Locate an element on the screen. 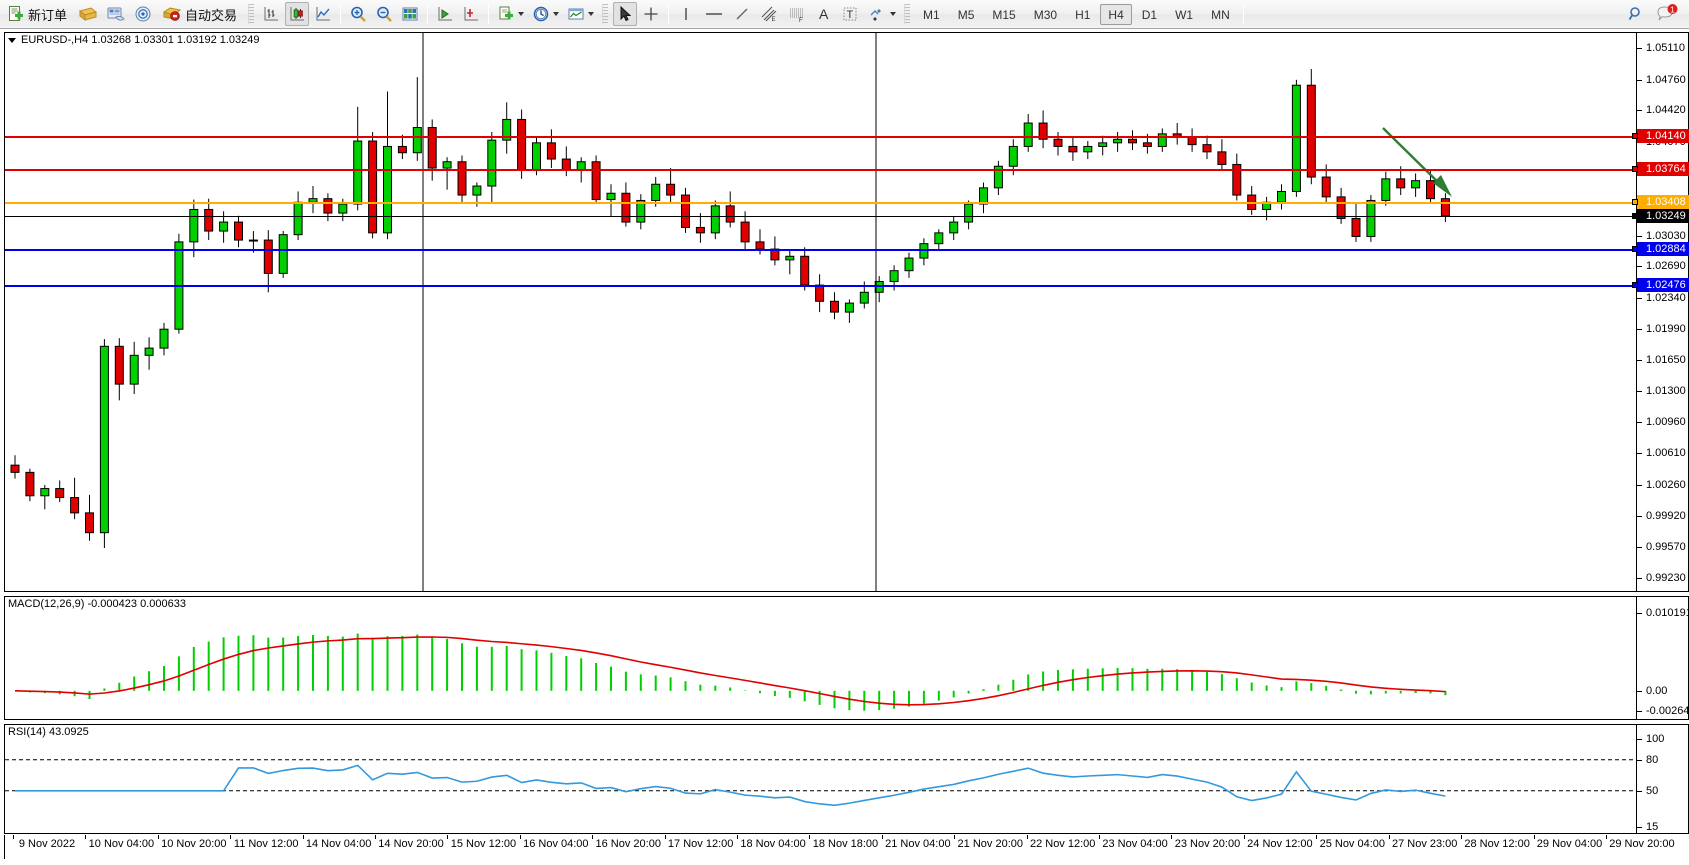  text-label-button: T is located at coordinates (850, 14).